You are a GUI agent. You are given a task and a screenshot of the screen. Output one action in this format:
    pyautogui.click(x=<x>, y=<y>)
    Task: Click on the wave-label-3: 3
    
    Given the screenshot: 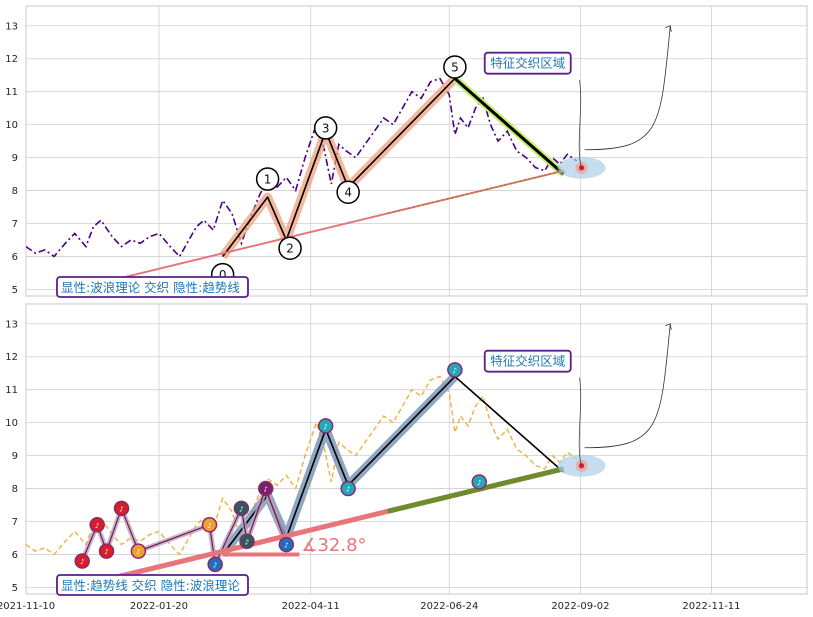 What is the action you would take?
    pyautogui.click(x=326, y=128)
    